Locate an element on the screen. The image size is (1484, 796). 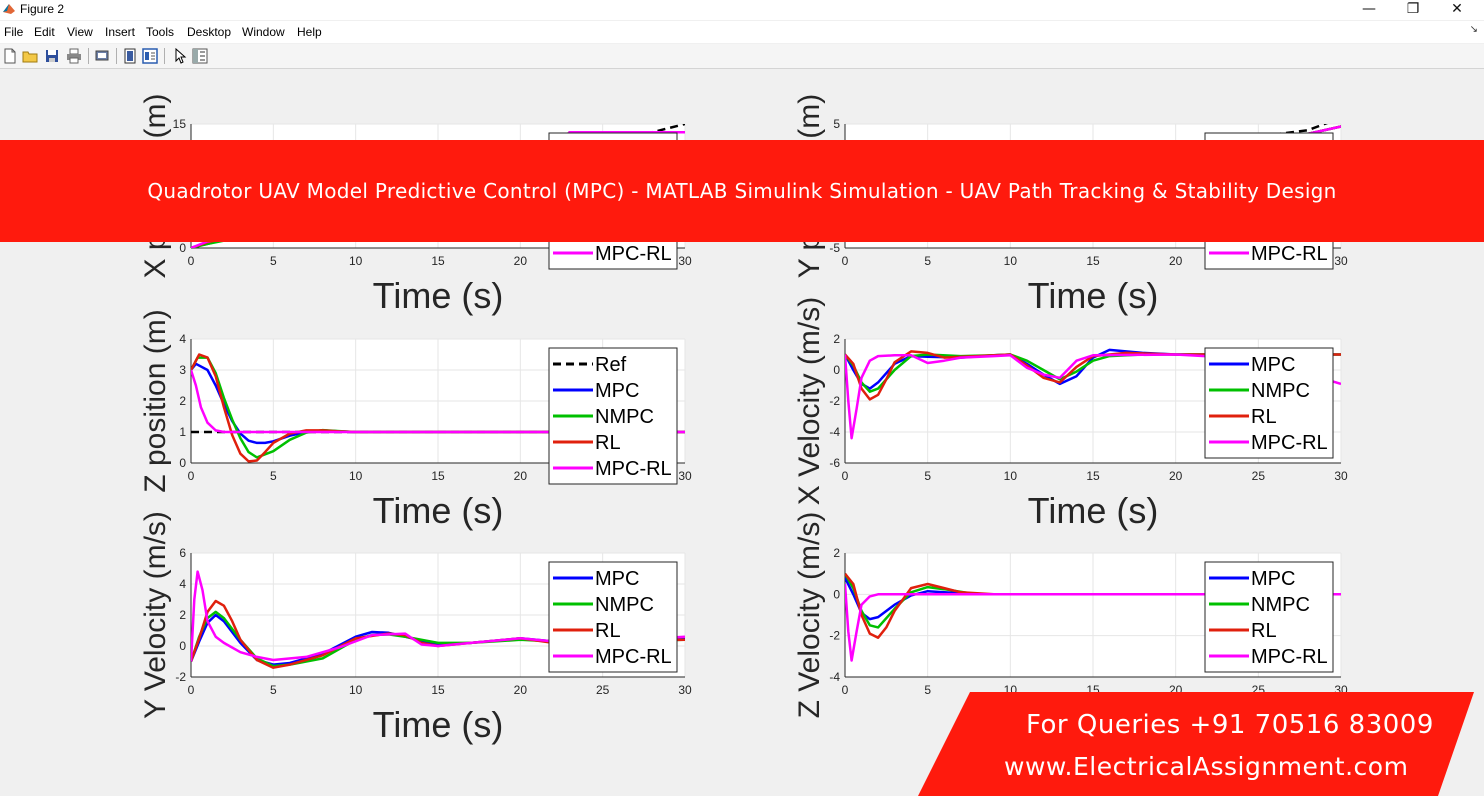
print-icon is located at coordinates (74, 56).